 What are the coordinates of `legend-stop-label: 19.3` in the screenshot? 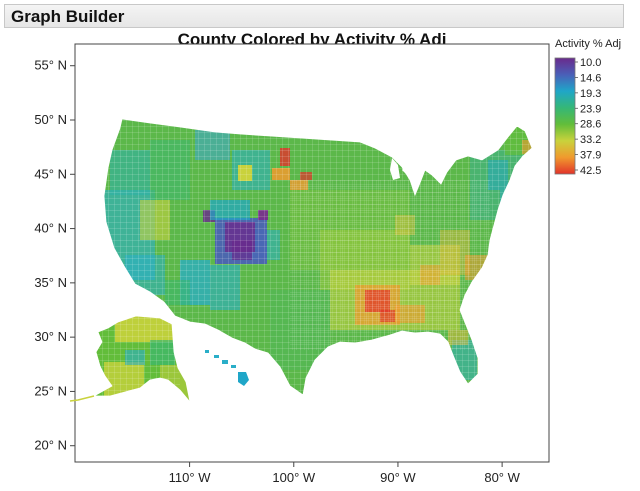 It's located at (590, 94).